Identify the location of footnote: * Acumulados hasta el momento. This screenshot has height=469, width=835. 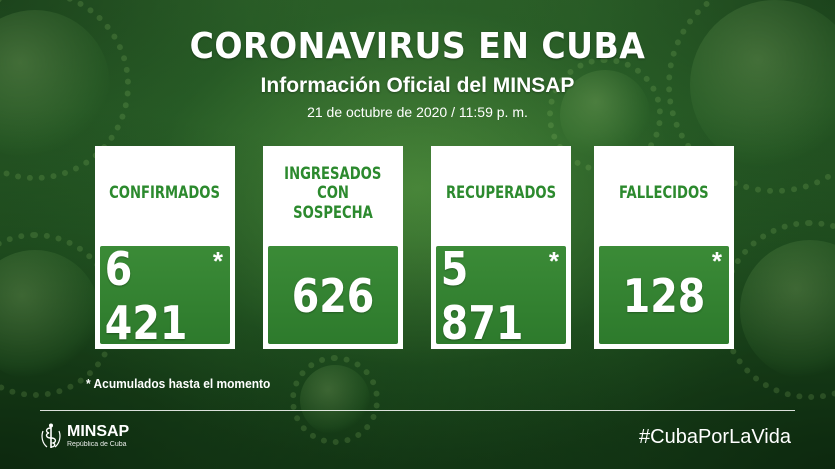
(178, 383).